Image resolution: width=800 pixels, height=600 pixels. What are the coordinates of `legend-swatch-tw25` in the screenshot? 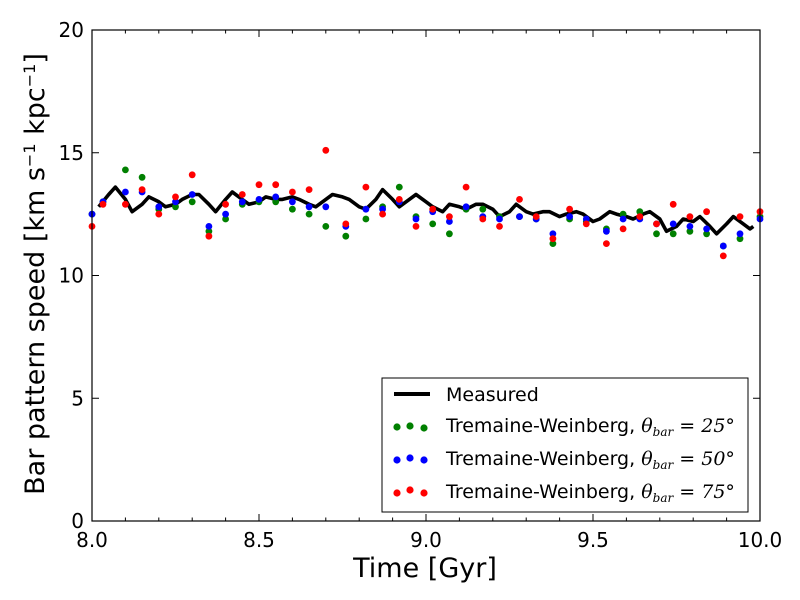 It's located at (410, 427).